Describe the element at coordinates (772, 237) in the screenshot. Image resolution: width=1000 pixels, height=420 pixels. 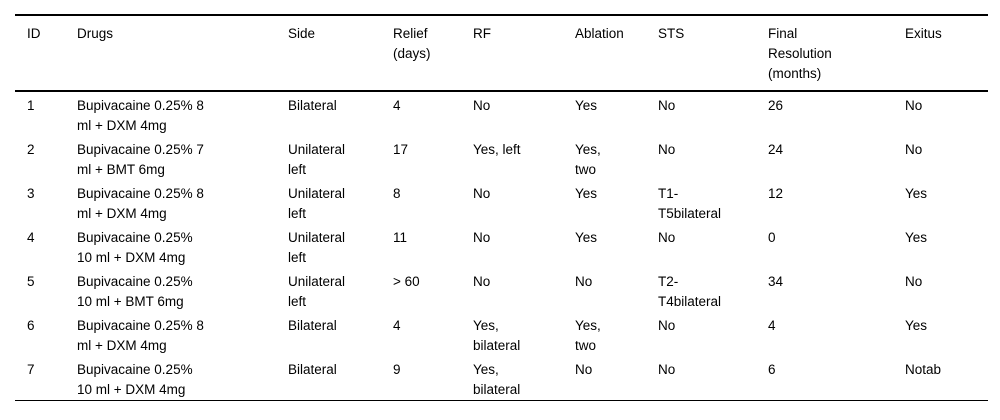
I see `cell-final_resolution_months: 0` at that location.